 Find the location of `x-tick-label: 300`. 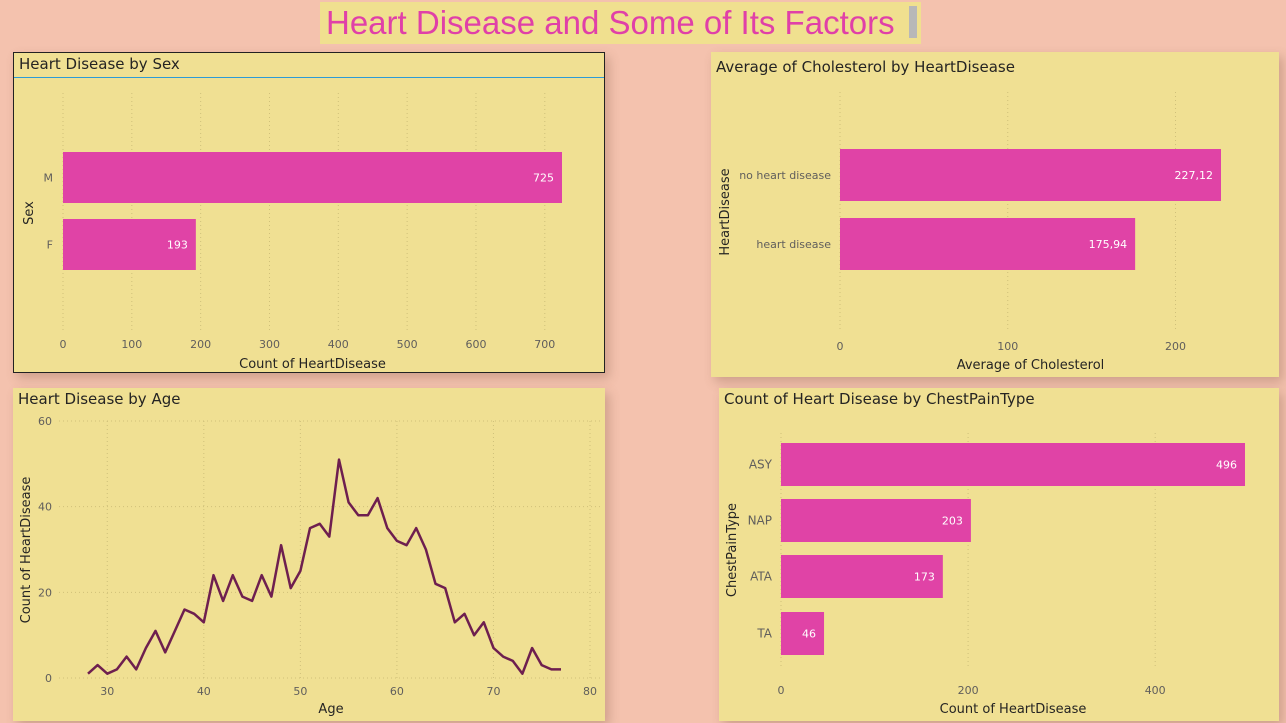

x-tick-label: 300 is located at coordinates (269, 344).